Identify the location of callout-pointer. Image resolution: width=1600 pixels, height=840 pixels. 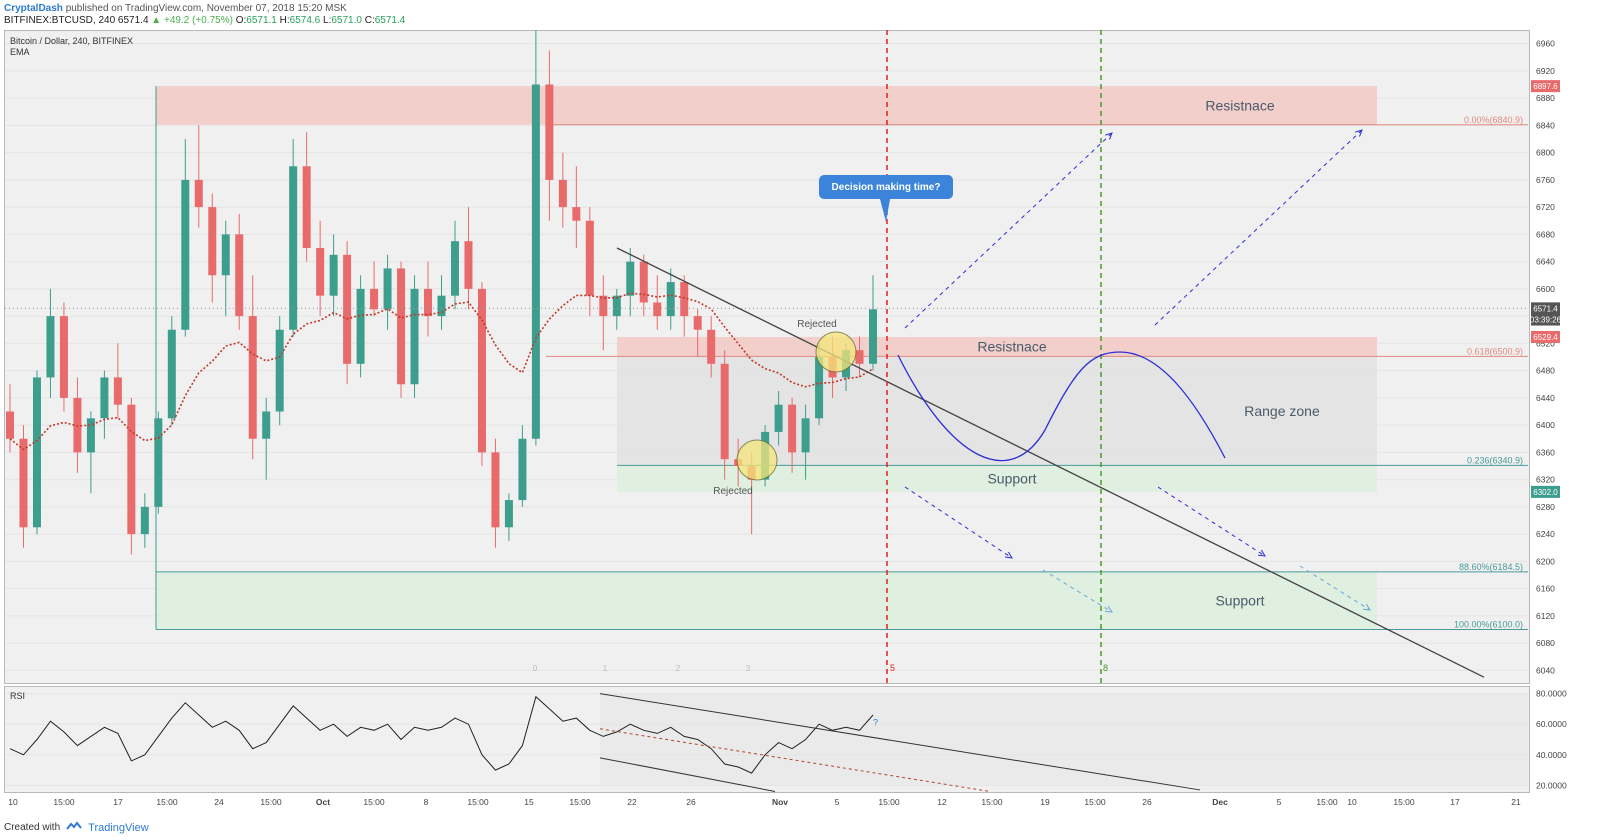
(885, 210).